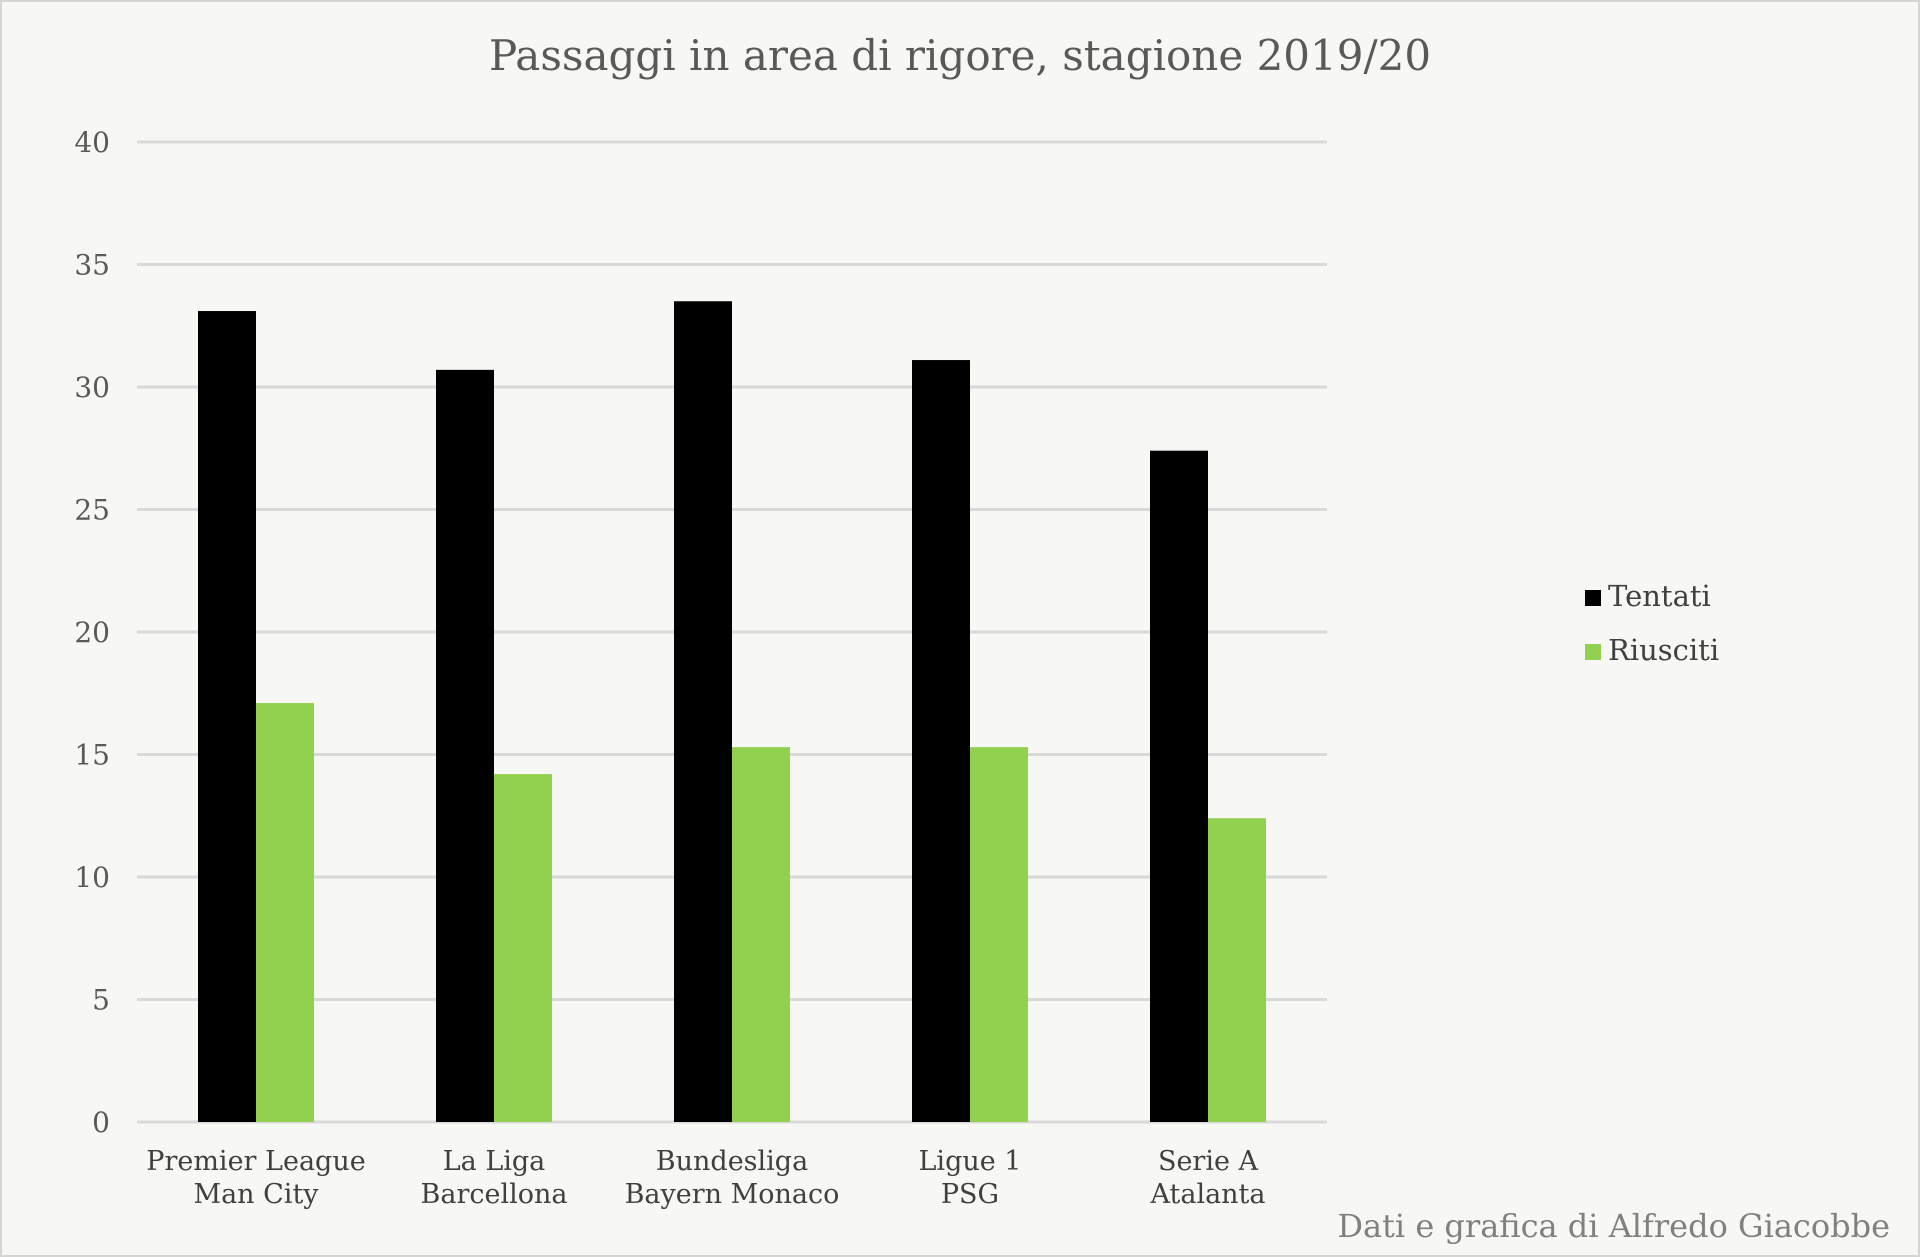 The image size is (1920, 1257). Describe the element at coordinates (970, 1194) in the screenshot. I see `x-tick-label: PSG` at that location.